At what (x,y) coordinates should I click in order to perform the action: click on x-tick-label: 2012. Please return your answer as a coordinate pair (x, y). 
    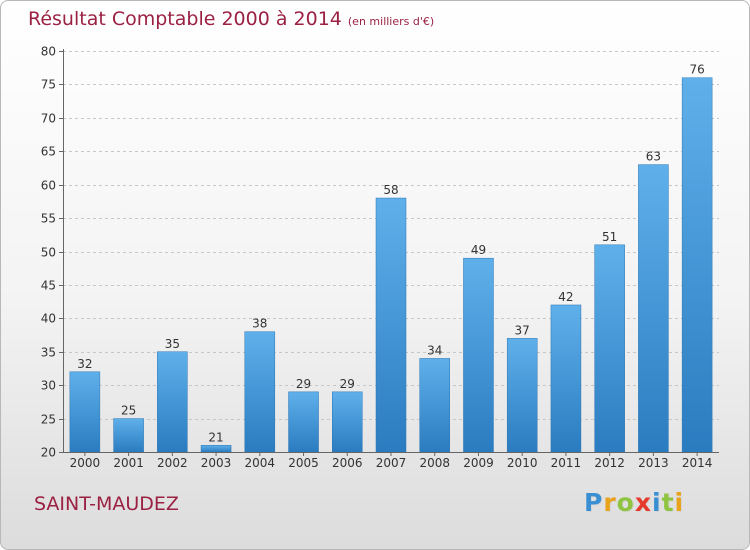
    Looking at the image, I should click on (609, 463).